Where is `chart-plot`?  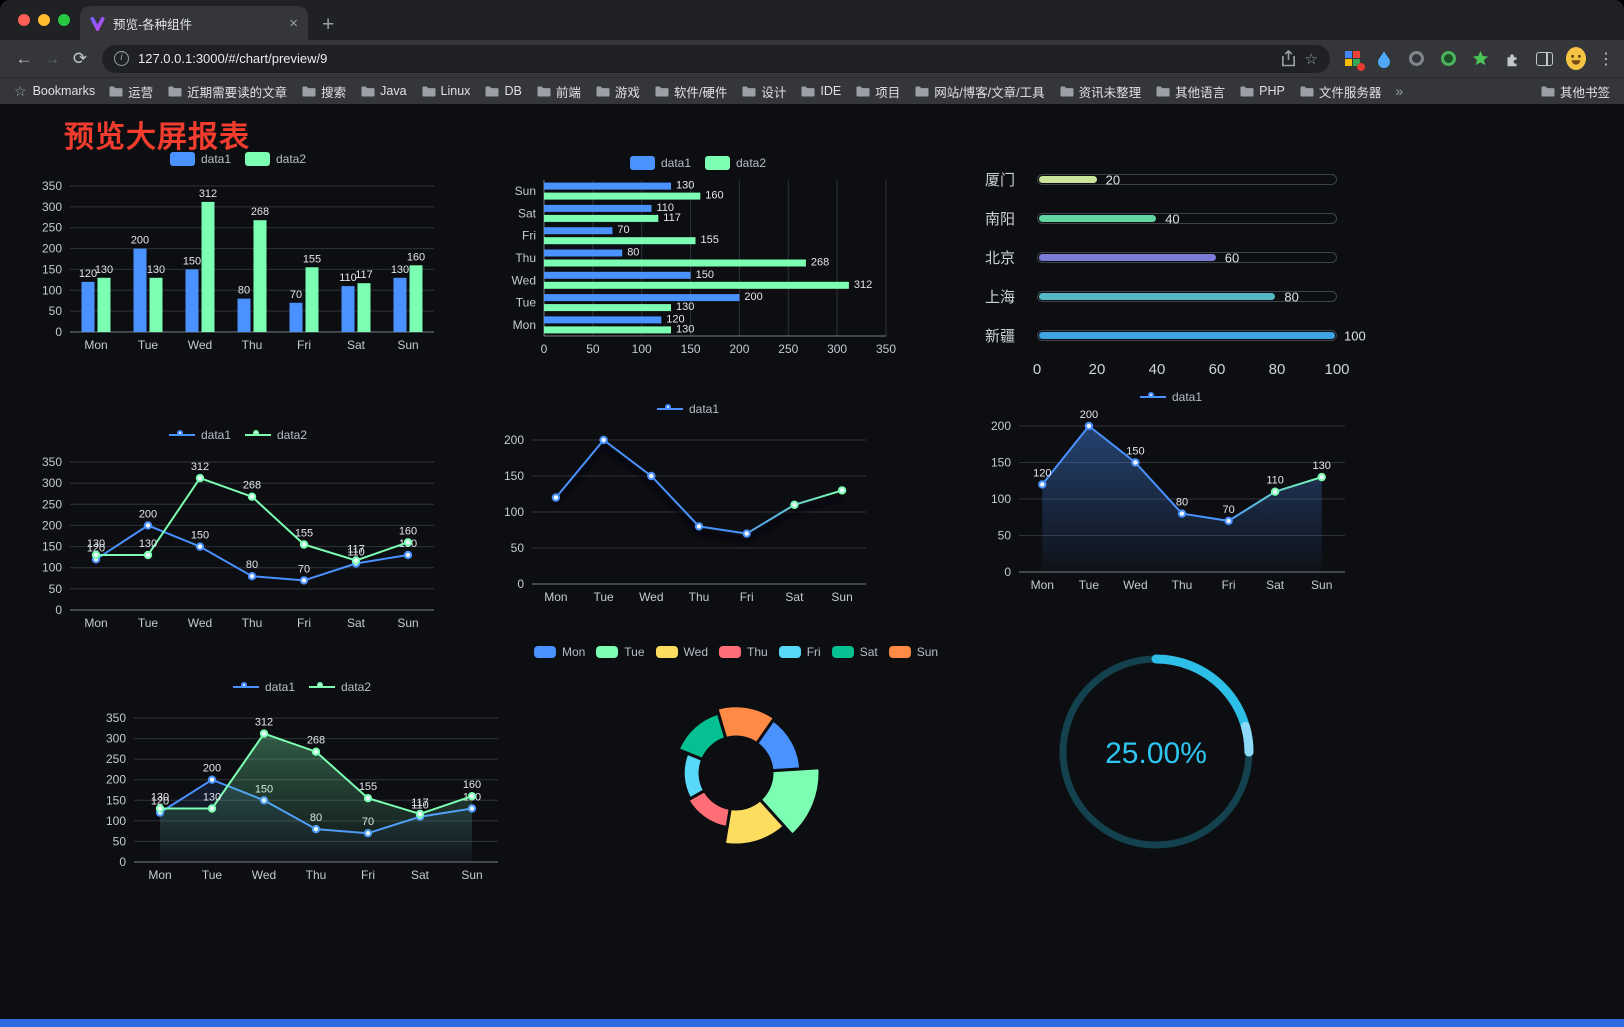 chart-plot is located at coordinates (736, 819).